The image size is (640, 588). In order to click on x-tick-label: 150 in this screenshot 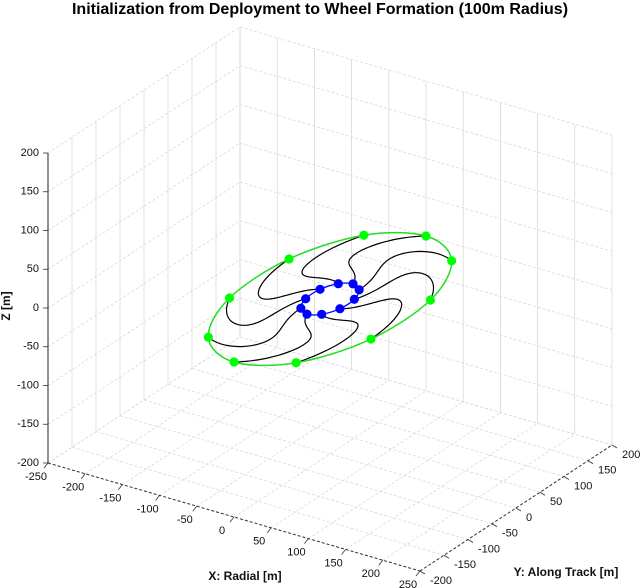, I will do `click(333, 563)`.